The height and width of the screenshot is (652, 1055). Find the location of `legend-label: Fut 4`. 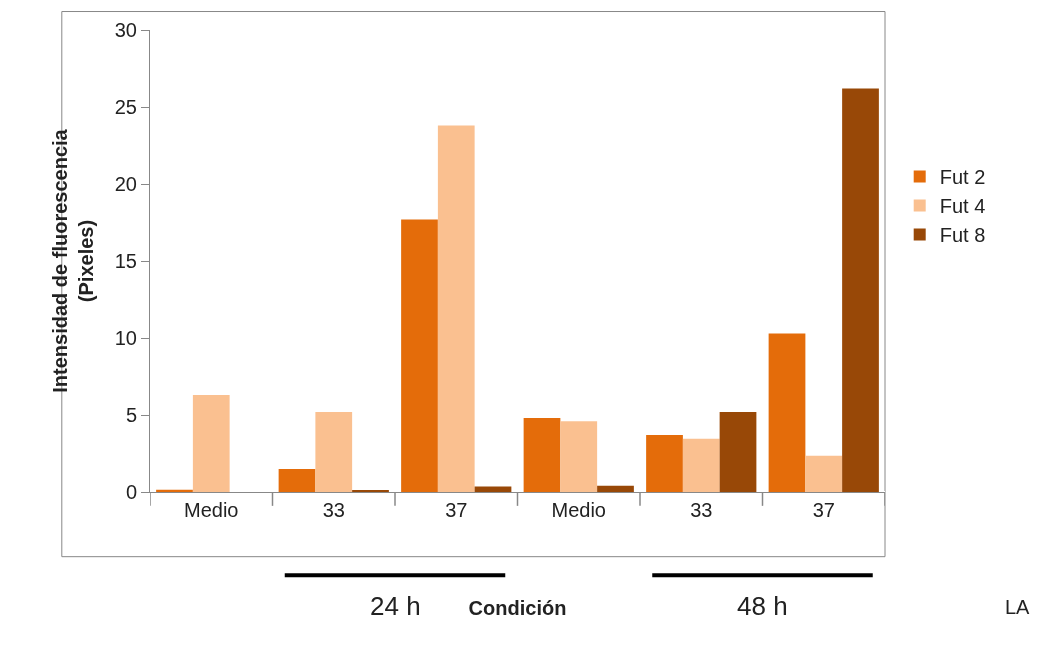

legend-label: Fut 4 is located at coordinates (962, 206).